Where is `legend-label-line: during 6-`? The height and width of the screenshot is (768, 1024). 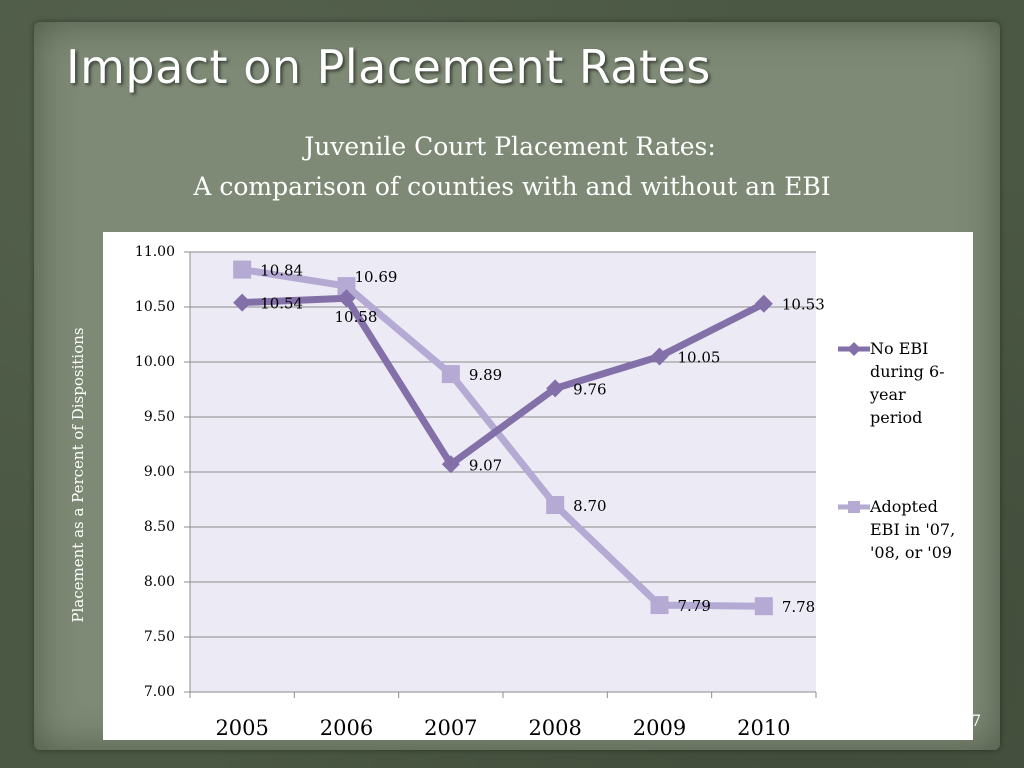
legend-label-line: during 6- is located at coordinates (907, 371).